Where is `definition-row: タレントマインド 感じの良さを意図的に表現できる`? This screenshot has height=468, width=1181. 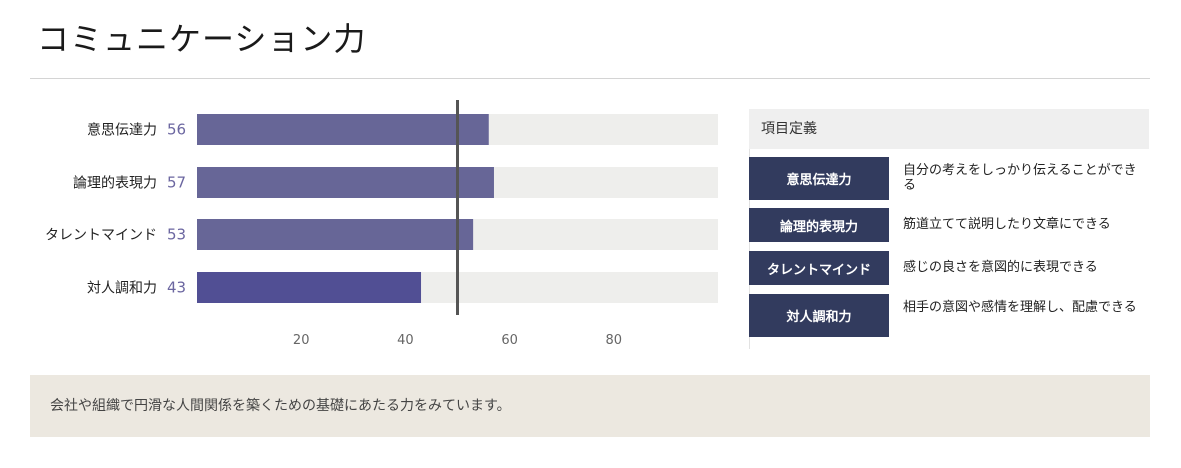 definition-row: タレントマインド 感じの良さを意図的に表現できる is located at coordinates (949, 268).